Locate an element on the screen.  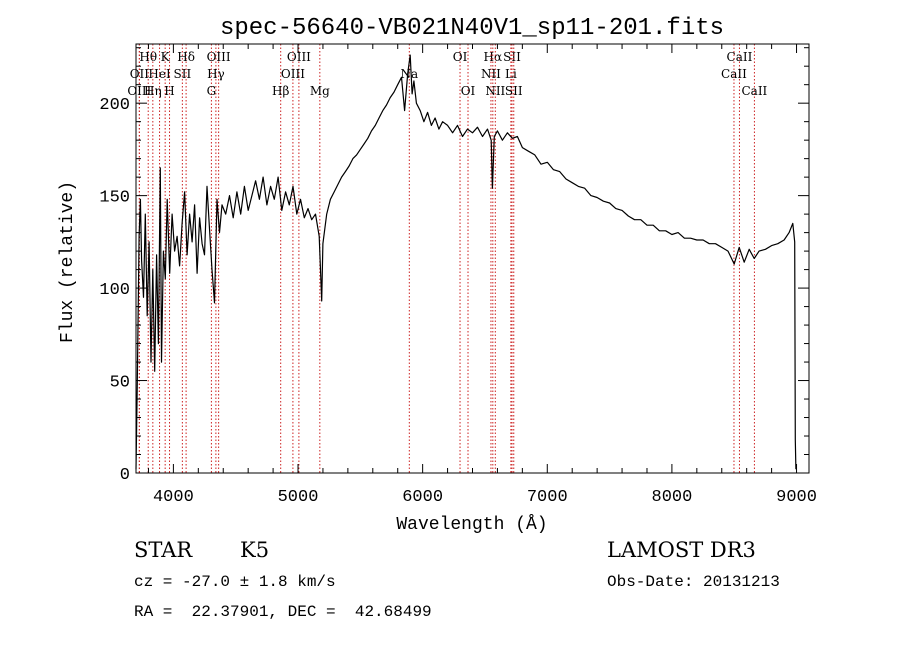
line-marker-label-8: Hδ is located at coordinates (186, 57).